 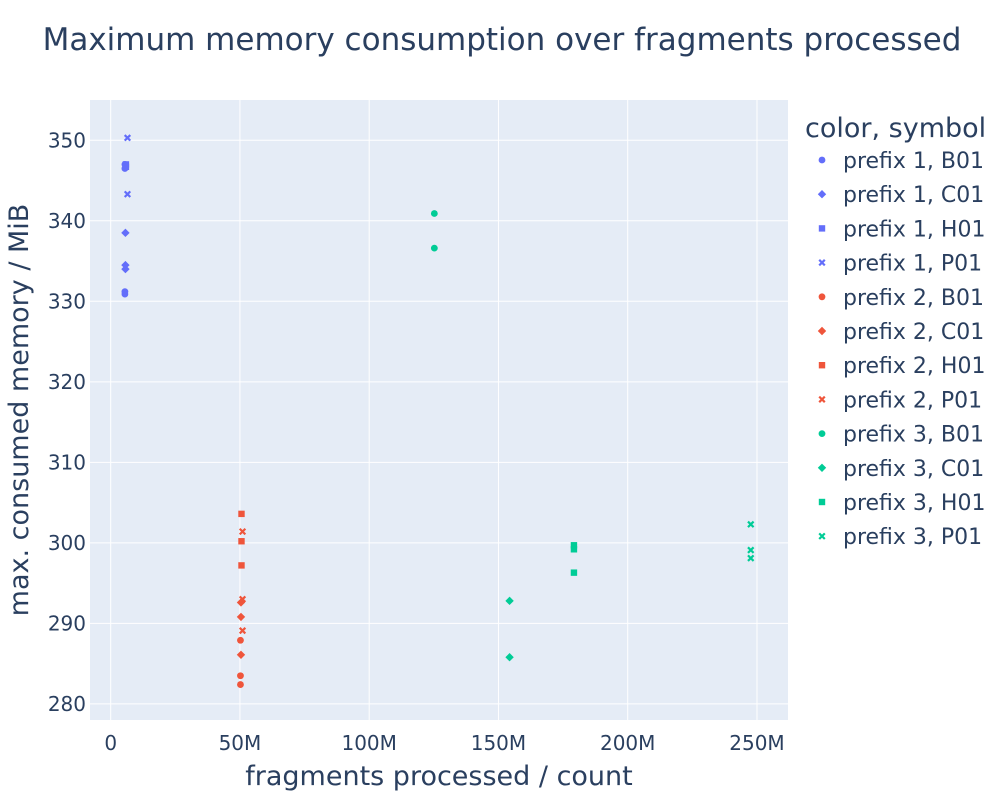 I want to click on series-prefix-3-b01, so click(x=434, y=231).